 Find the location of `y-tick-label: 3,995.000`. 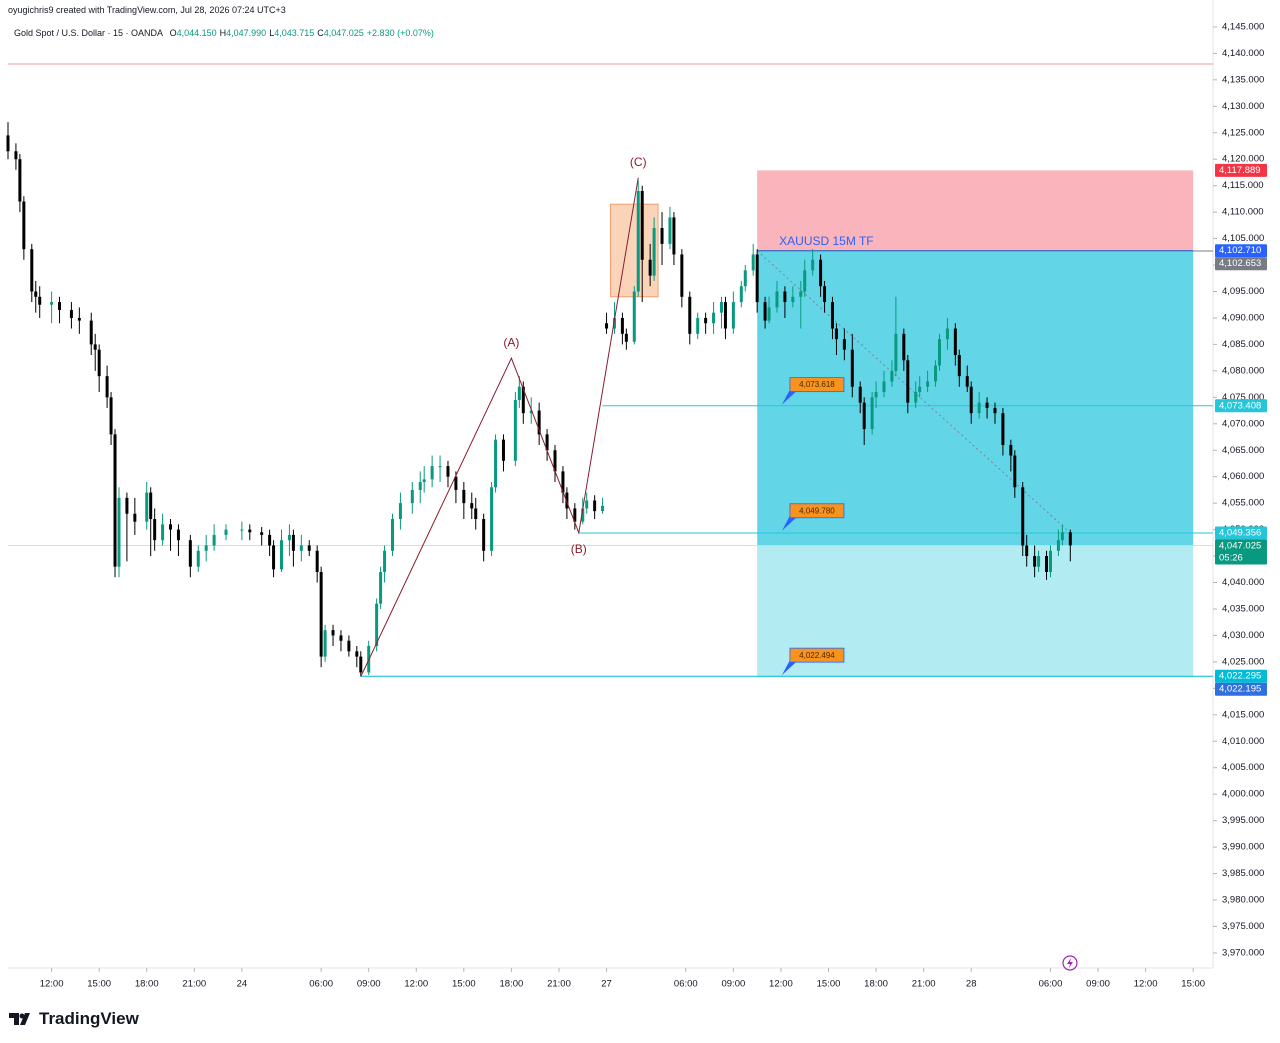

y-tick-label: 3,995.000 is located at coordinates (1243, 820).